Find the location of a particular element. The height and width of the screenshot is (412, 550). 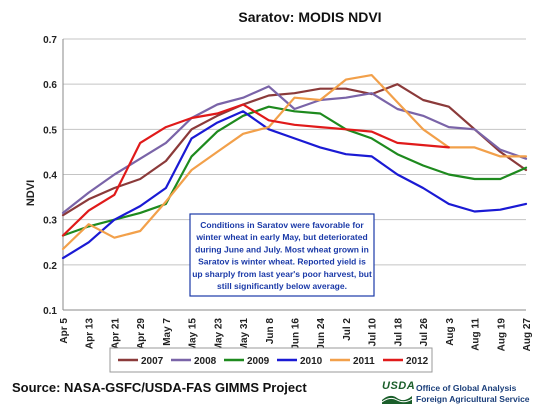

usda-logo-wordmark: USDA is located at coordinates (399, 386).